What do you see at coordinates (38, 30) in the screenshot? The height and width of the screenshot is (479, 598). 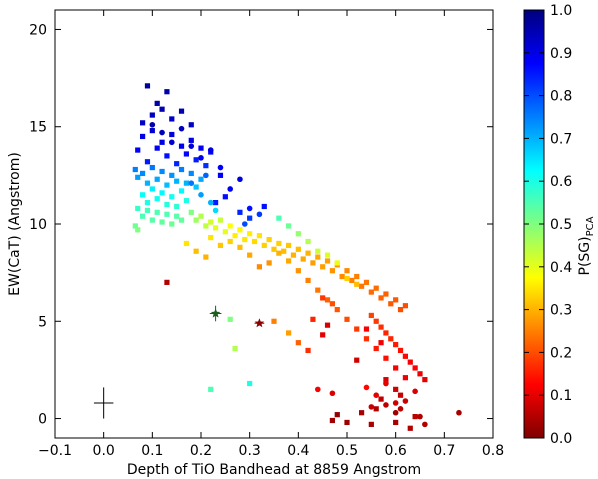 I see `y-tick-label: 20` at bounding box center [38, 30].